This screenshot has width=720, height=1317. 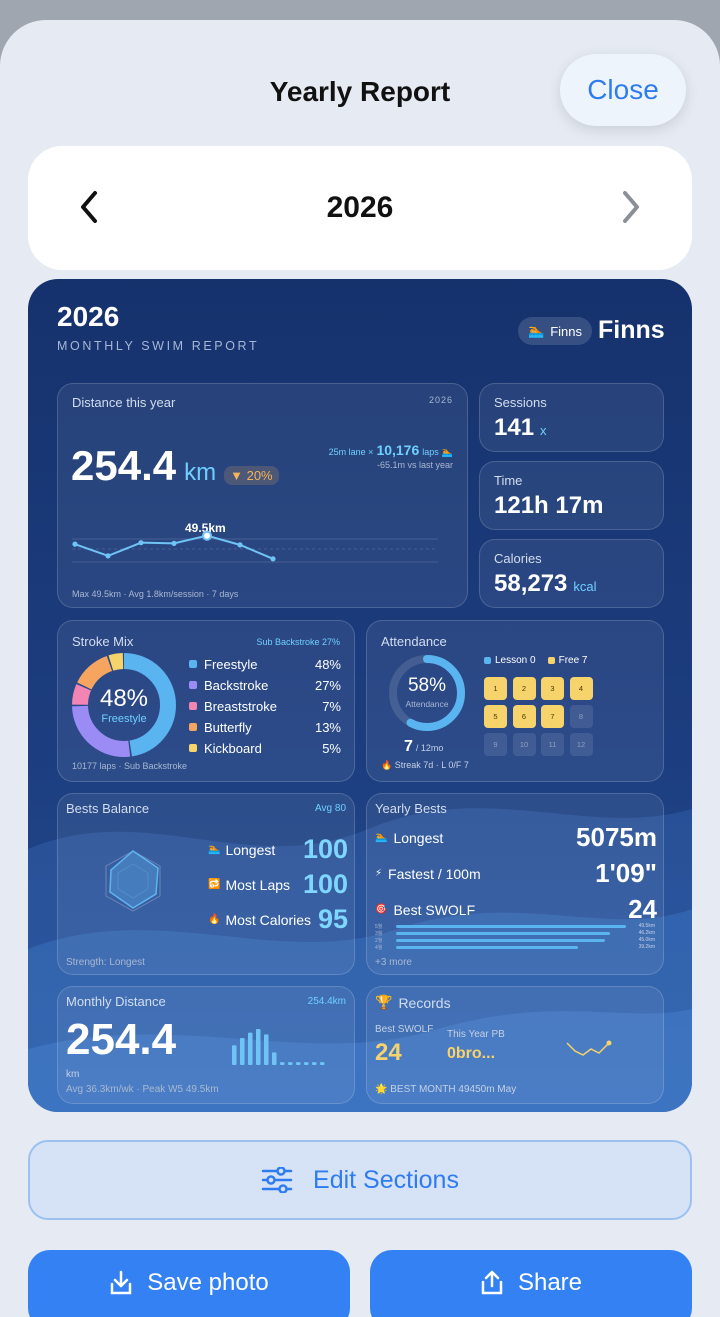 What do you see at coordinates (214, 884) in the screenshot?
I see `bests-balance-icon: 🔂` at bounding box center [214, 884].